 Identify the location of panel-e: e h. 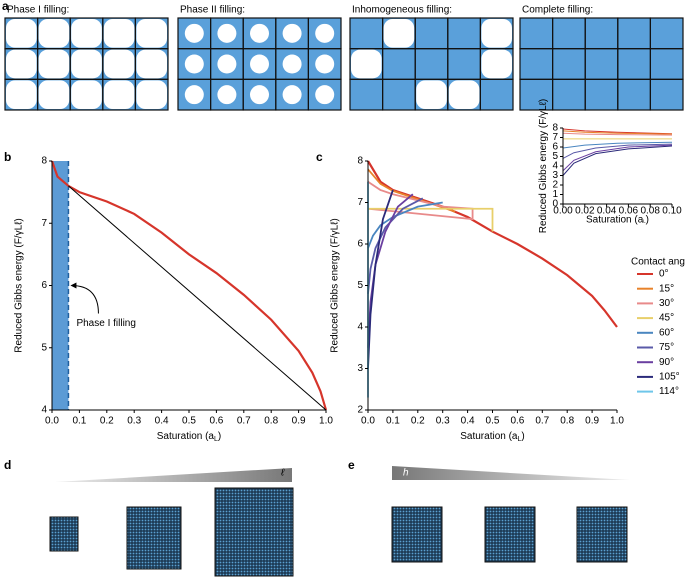
(489, 510).